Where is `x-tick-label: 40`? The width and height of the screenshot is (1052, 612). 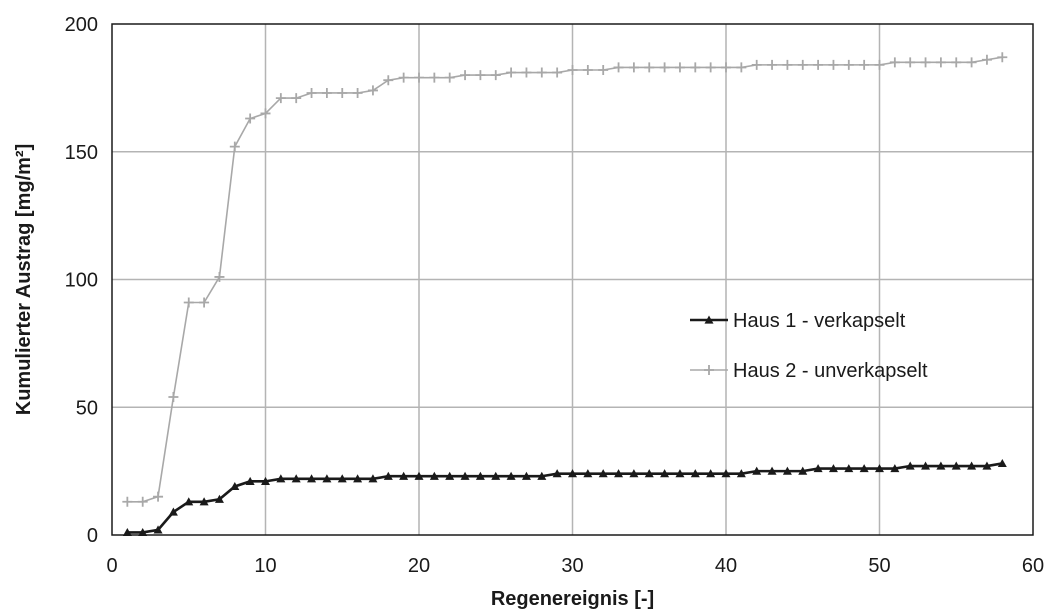
x-tick-label: 40 is located at coordinates (726, 566).